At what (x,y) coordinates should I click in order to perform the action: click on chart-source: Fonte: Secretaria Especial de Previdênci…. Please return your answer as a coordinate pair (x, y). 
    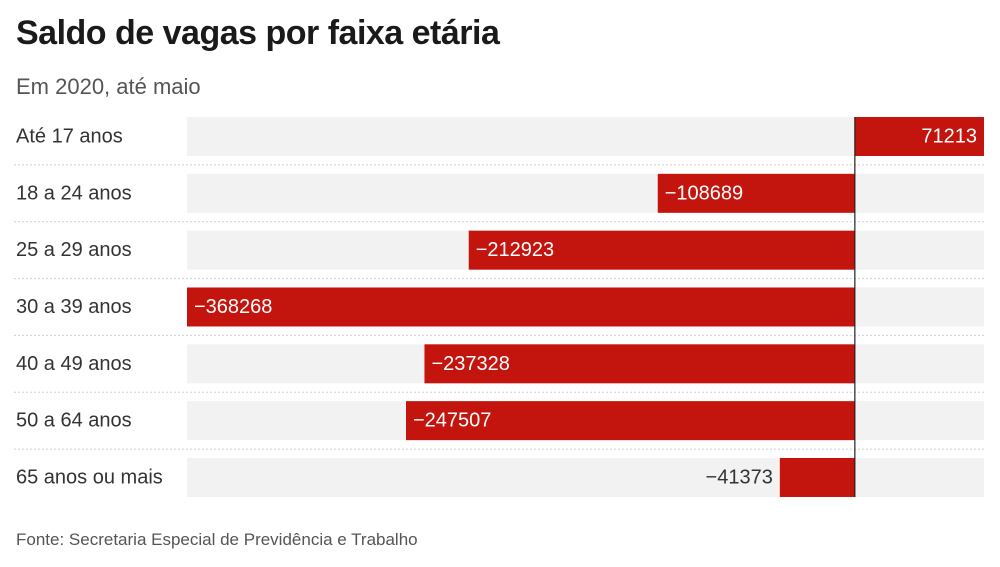
    Looking at the image, I should click on (217, 539).